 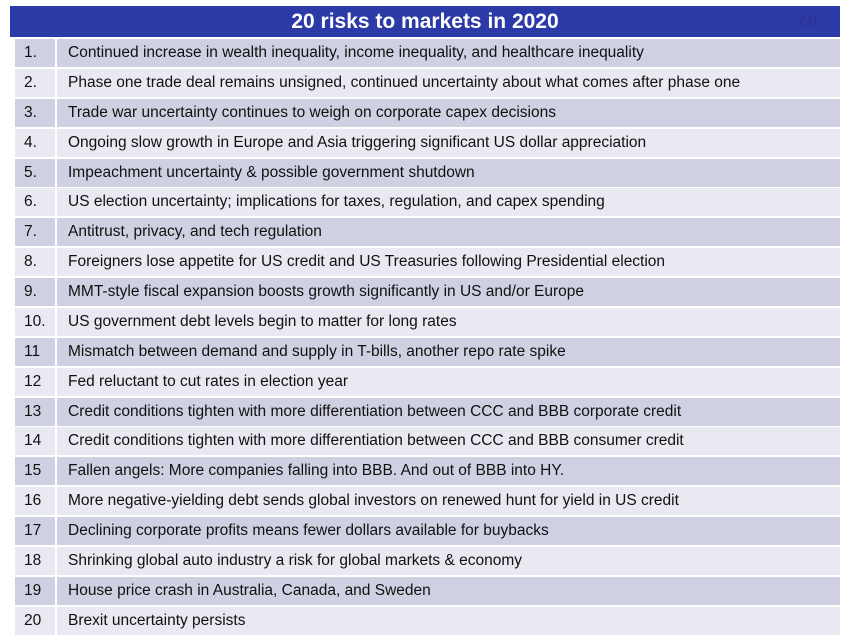 I want to click on row-number: 10., so click(x=36, y=321).